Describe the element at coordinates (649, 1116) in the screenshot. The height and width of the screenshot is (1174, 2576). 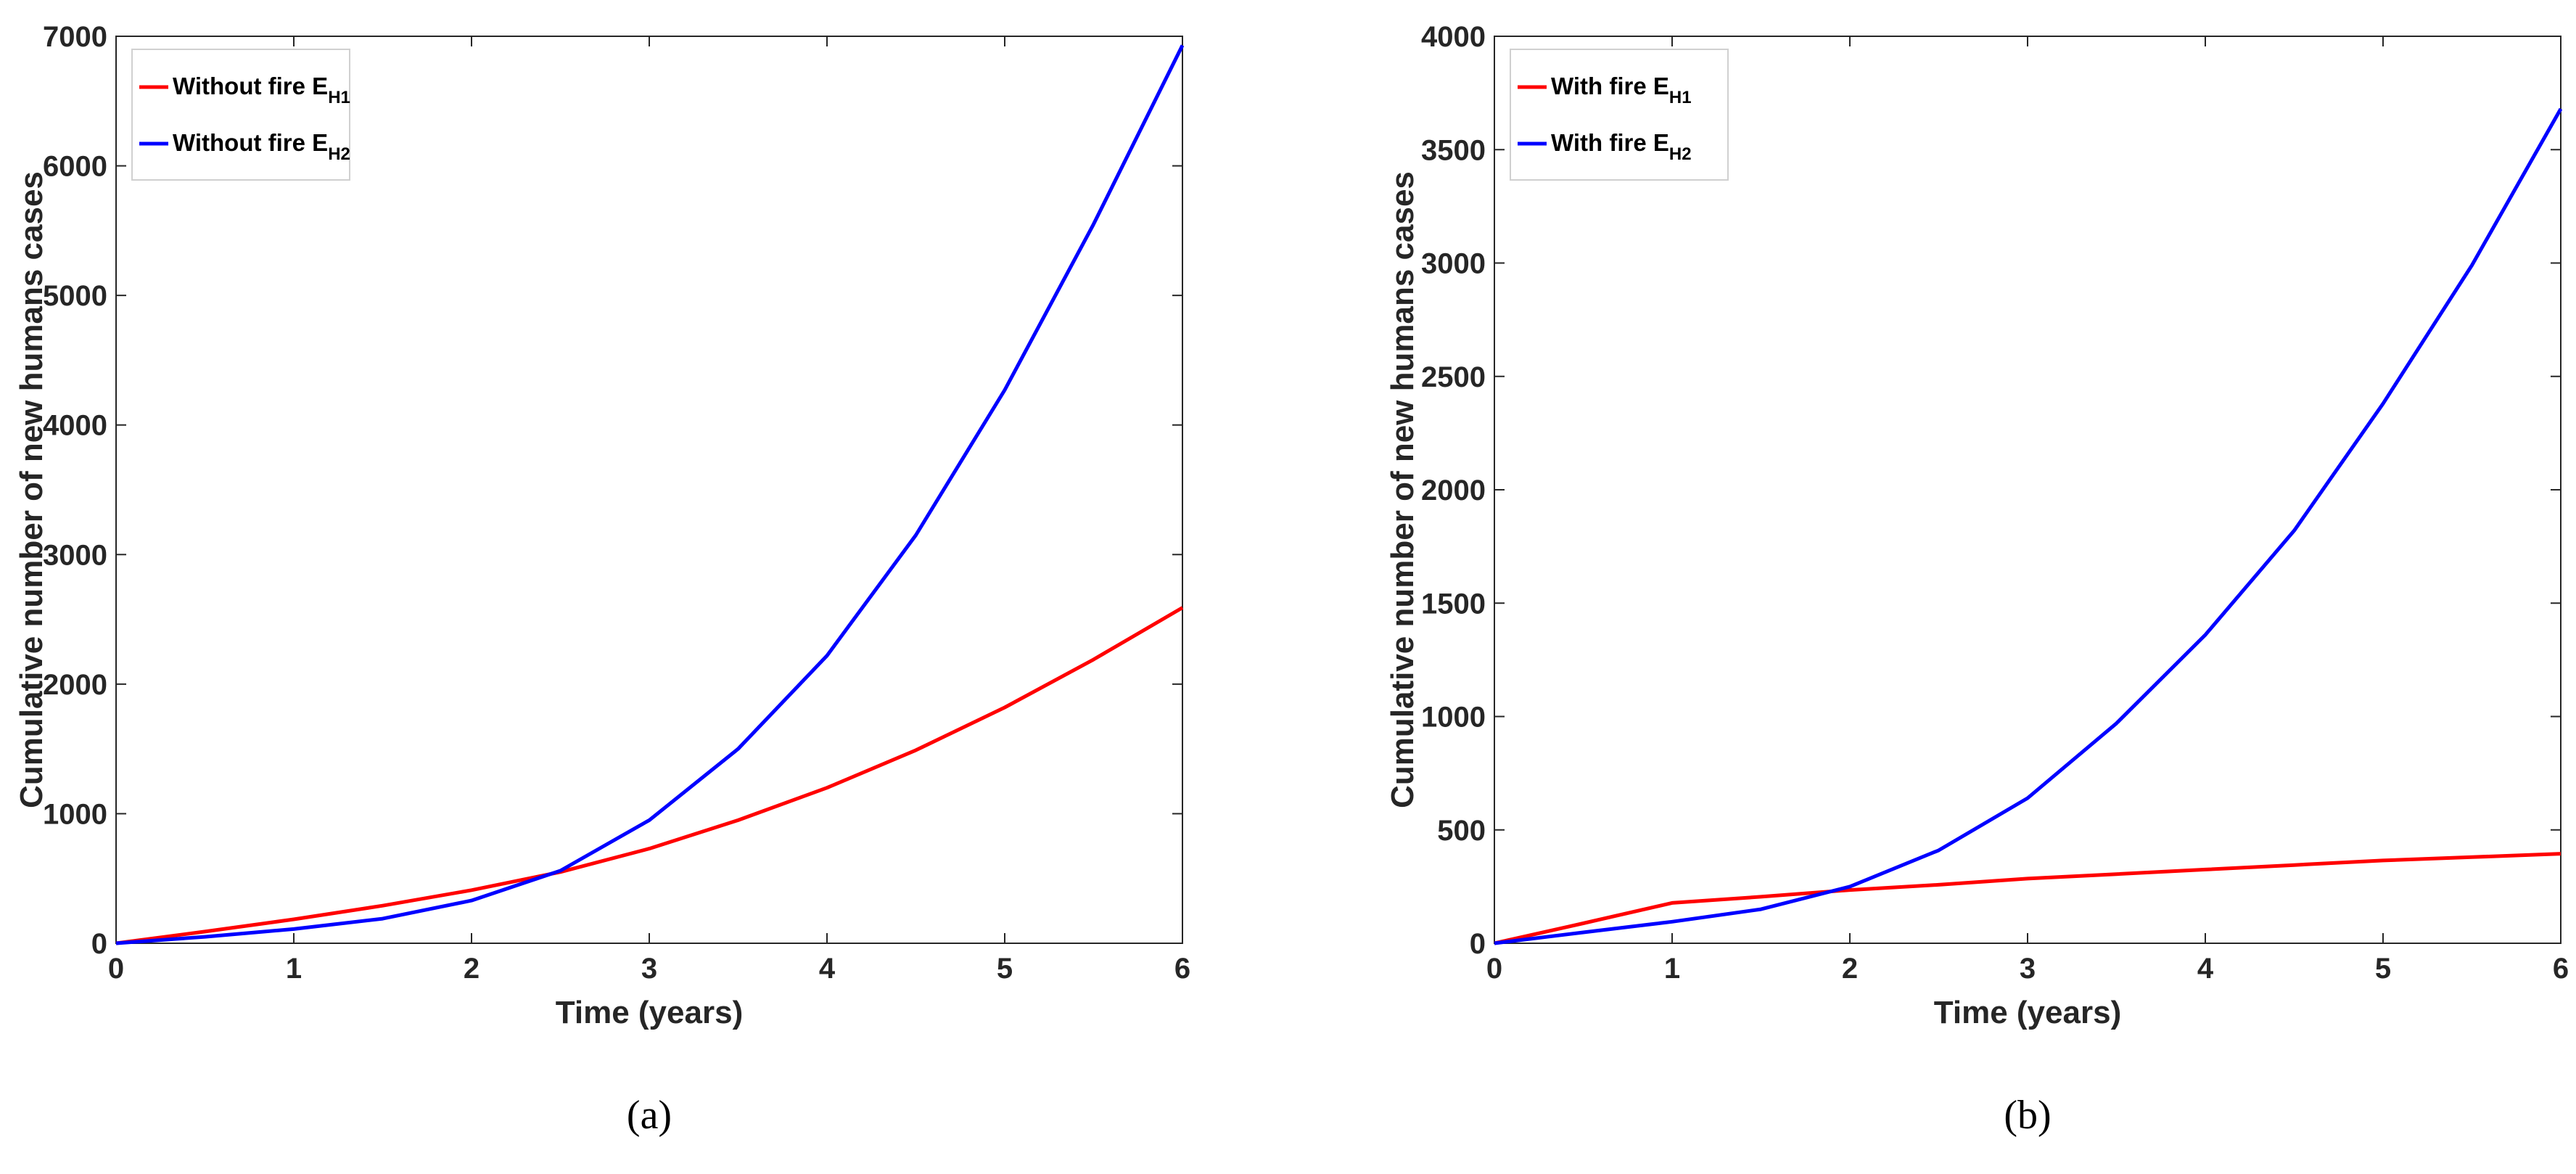
I see `figure-caption: (a)` at that location.